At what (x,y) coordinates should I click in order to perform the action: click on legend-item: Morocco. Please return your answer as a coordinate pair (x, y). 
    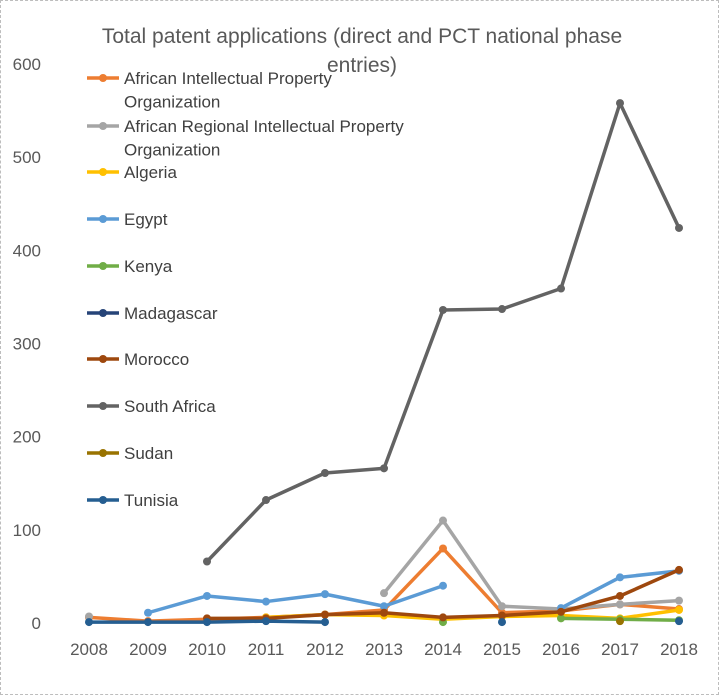
    Looking at the image, I should click on (138, 359).